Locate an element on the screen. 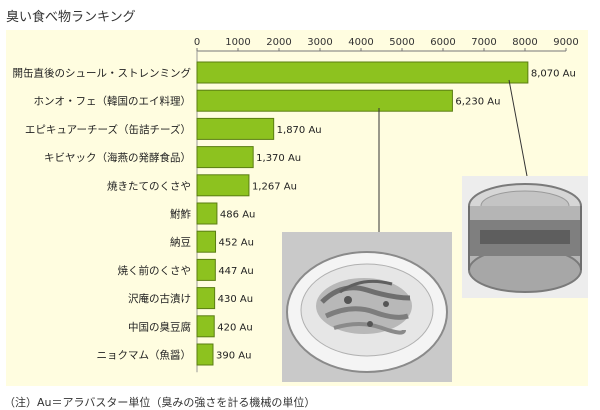  category-label: キビヤック（海燕の発酵食品） is located at coordinates (117, 157).